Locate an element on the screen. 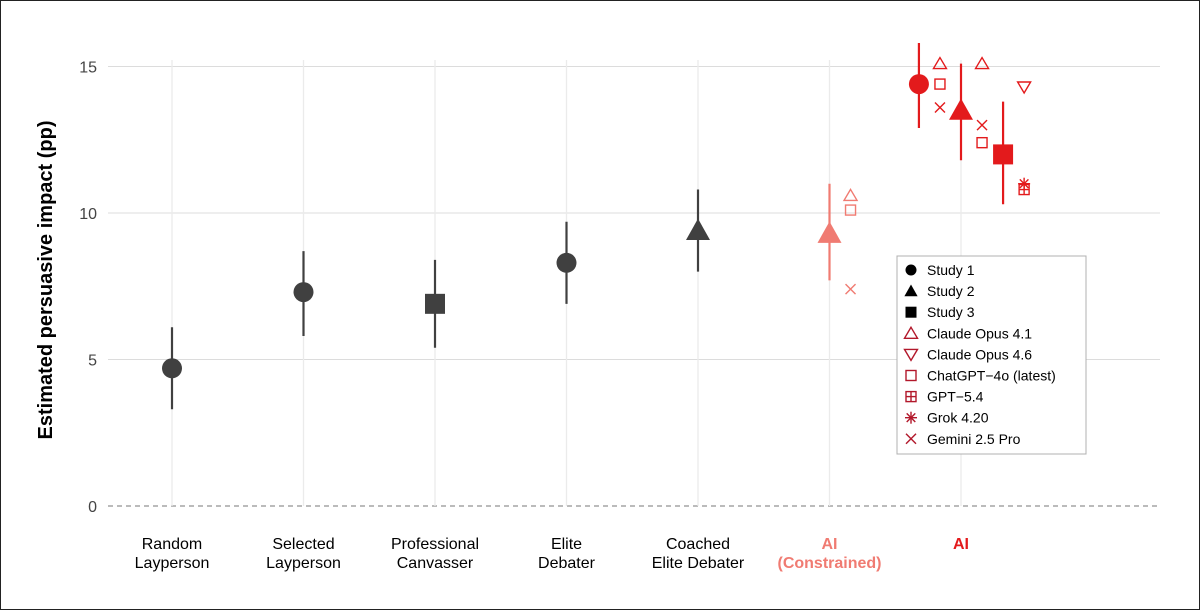  legend-key-b is located at coordinates (911, 439).